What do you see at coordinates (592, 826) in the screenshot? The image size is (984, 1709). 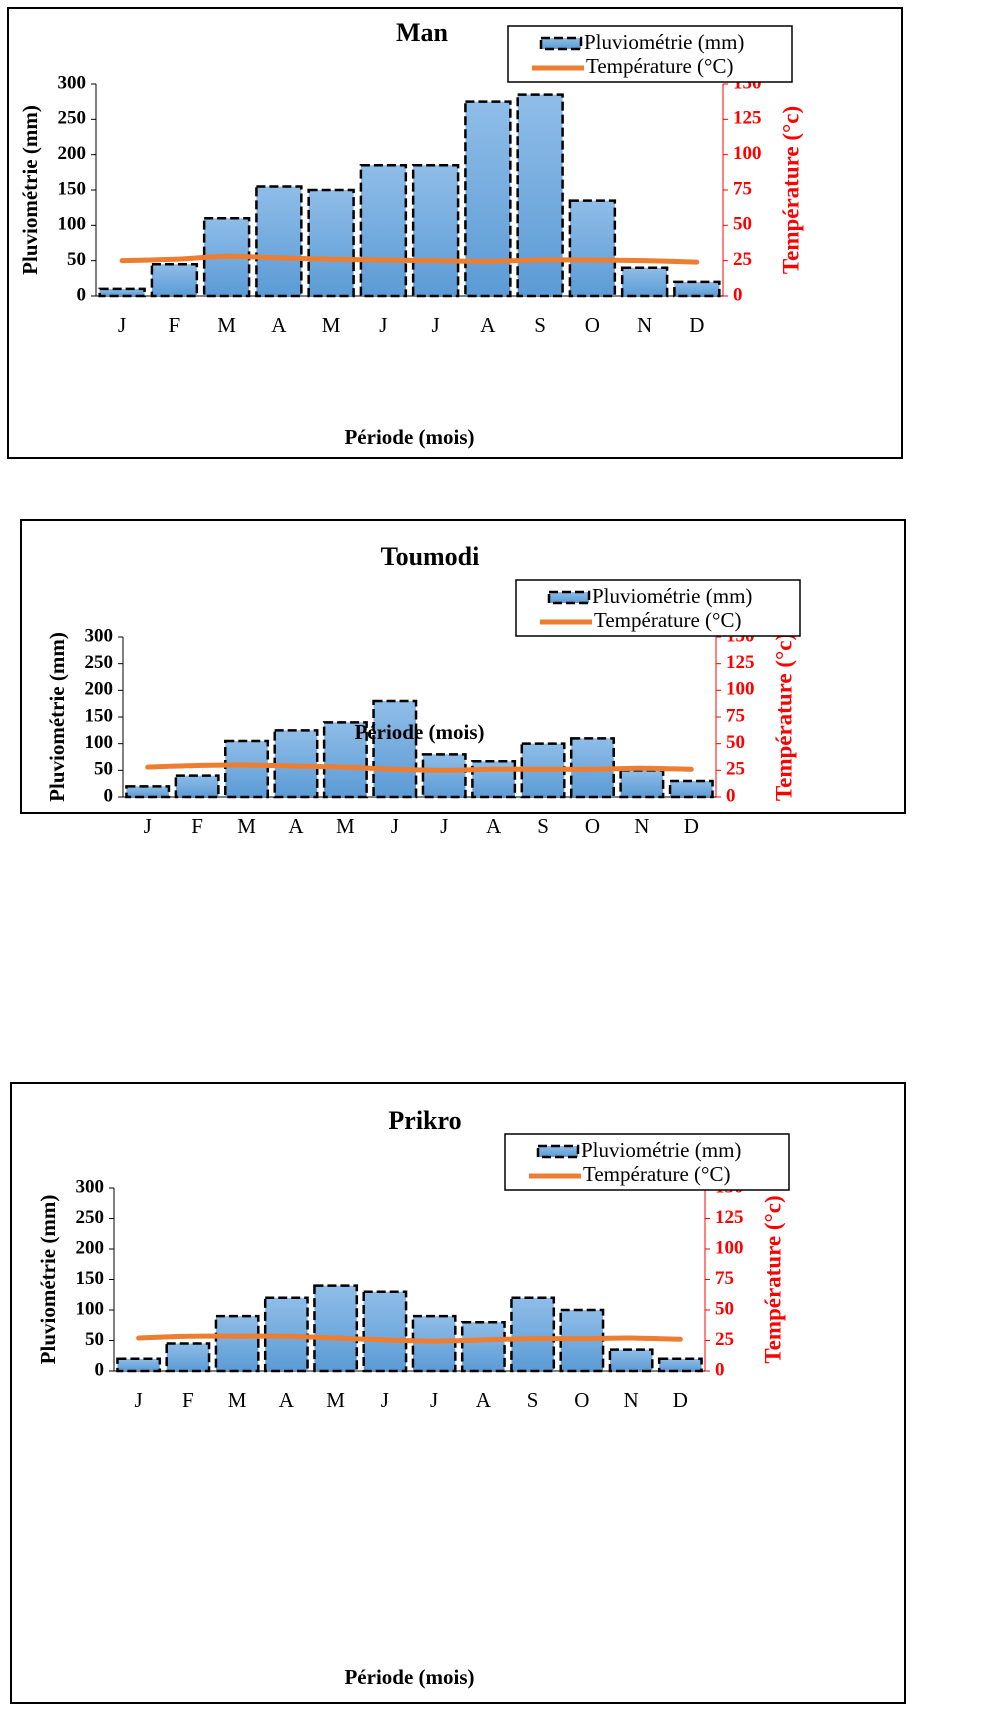 I see `x-tick-label: O` at bounding box center [592, 826].